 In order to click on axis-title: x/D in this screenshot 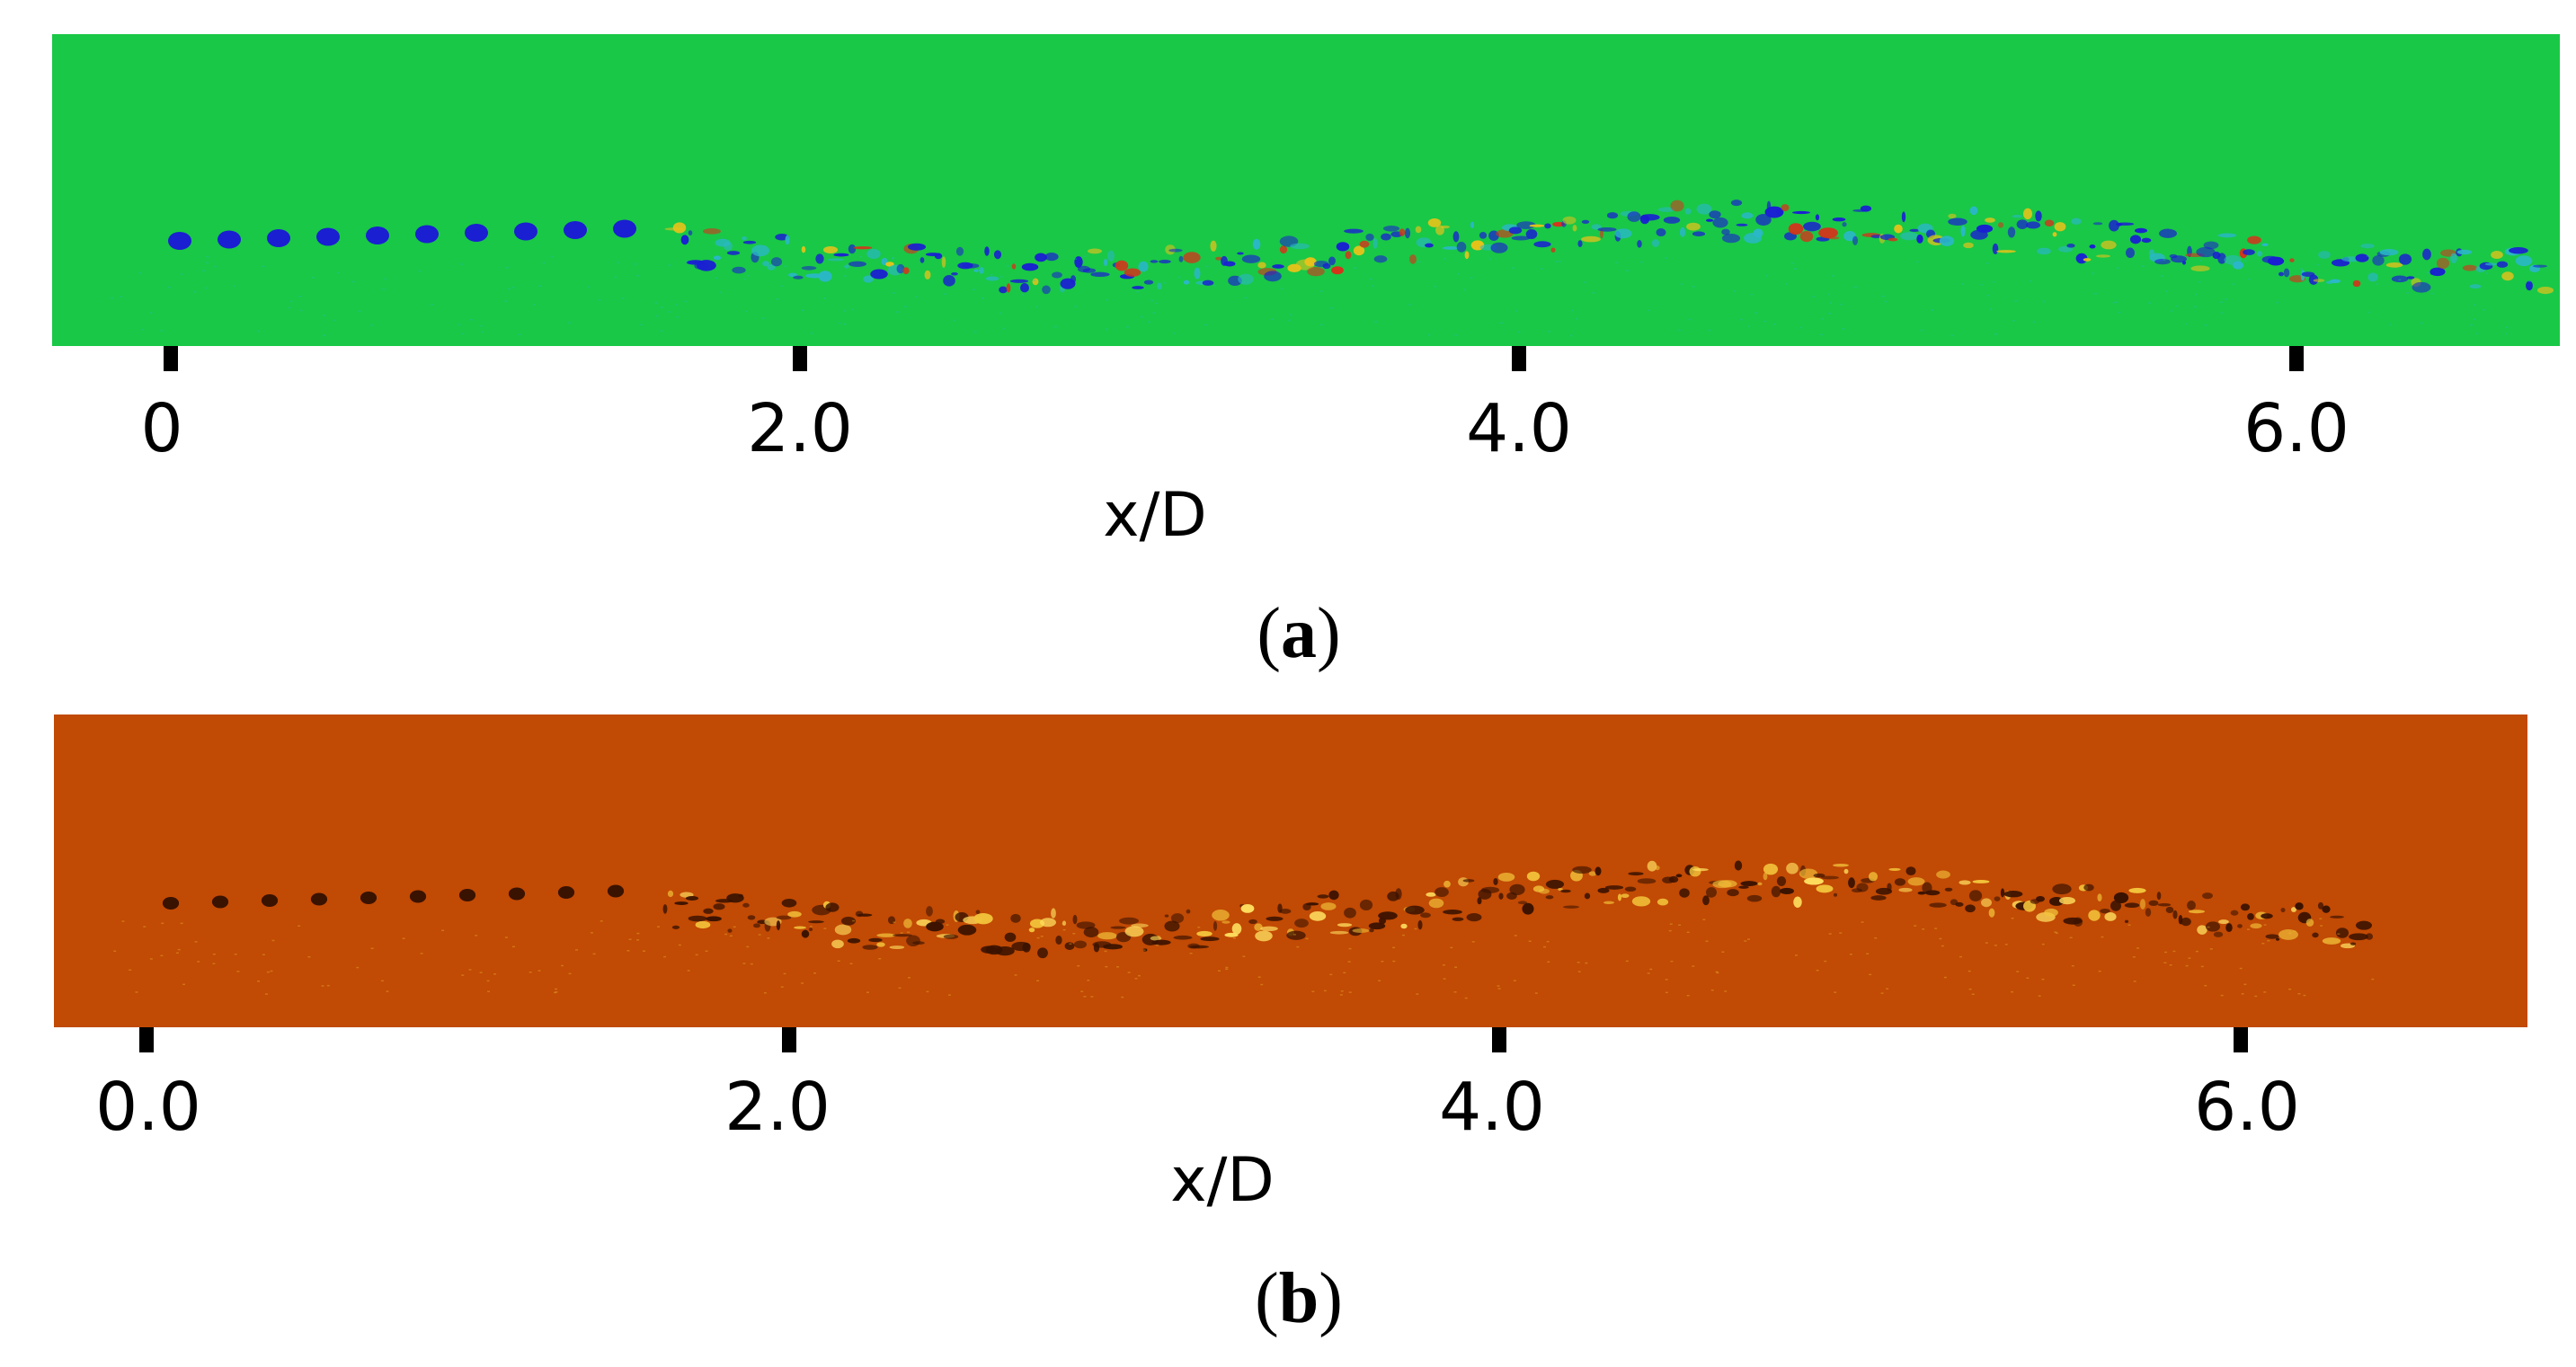, I will do `click(1222, 1180)`.